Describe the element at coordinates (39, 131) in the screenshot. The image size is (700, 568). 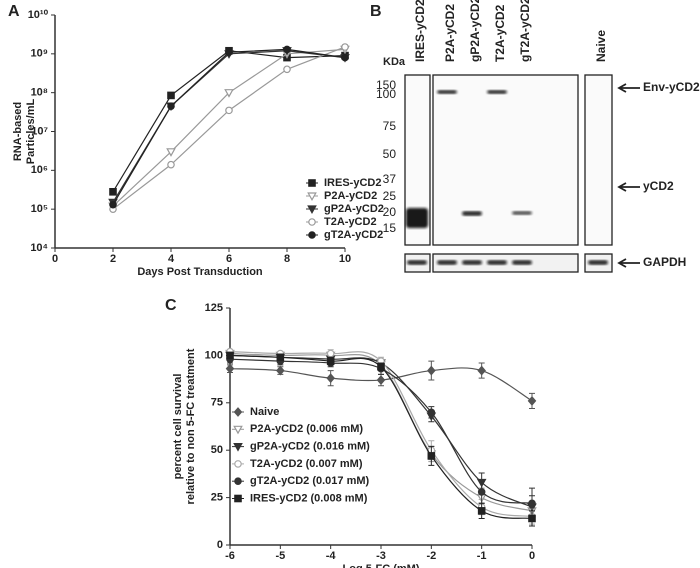
I see `y-tick-label: 10⁷` at that location.